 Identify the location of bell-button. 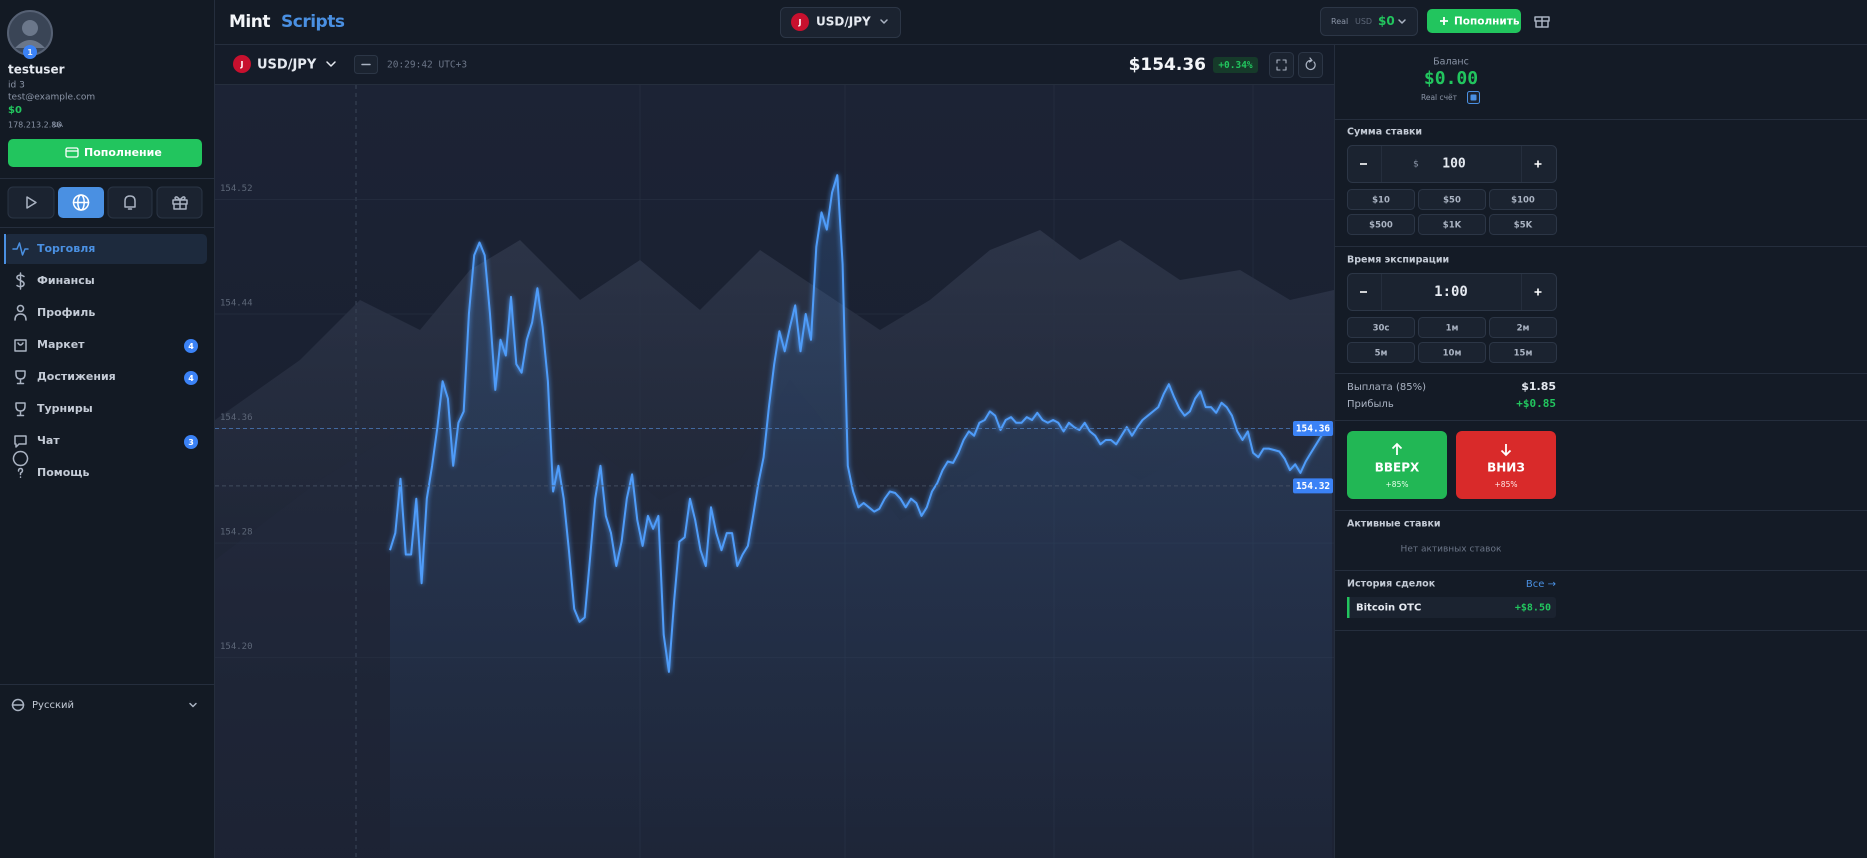
(130, 202).